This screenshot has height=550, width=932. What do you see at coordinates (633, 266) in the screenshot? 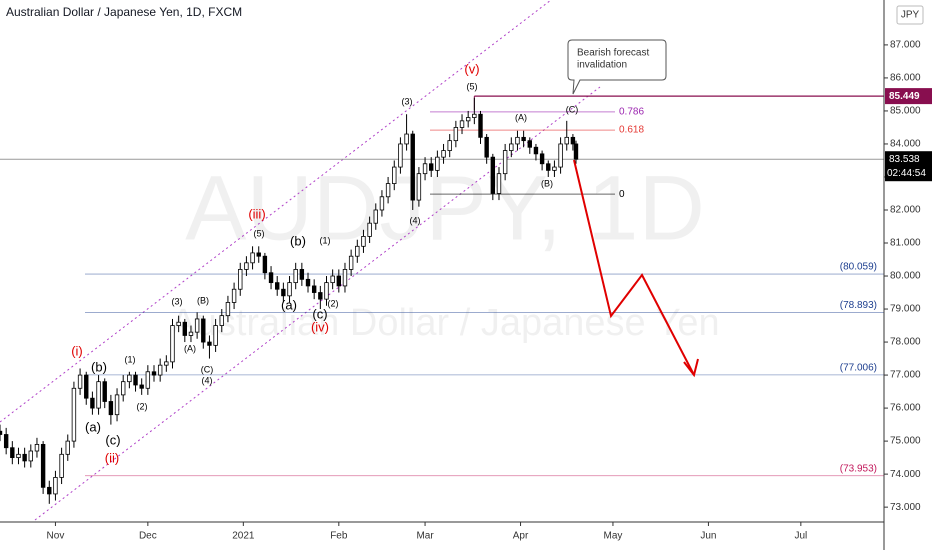
I see `forecast-path` at bounding box center [633, 266].